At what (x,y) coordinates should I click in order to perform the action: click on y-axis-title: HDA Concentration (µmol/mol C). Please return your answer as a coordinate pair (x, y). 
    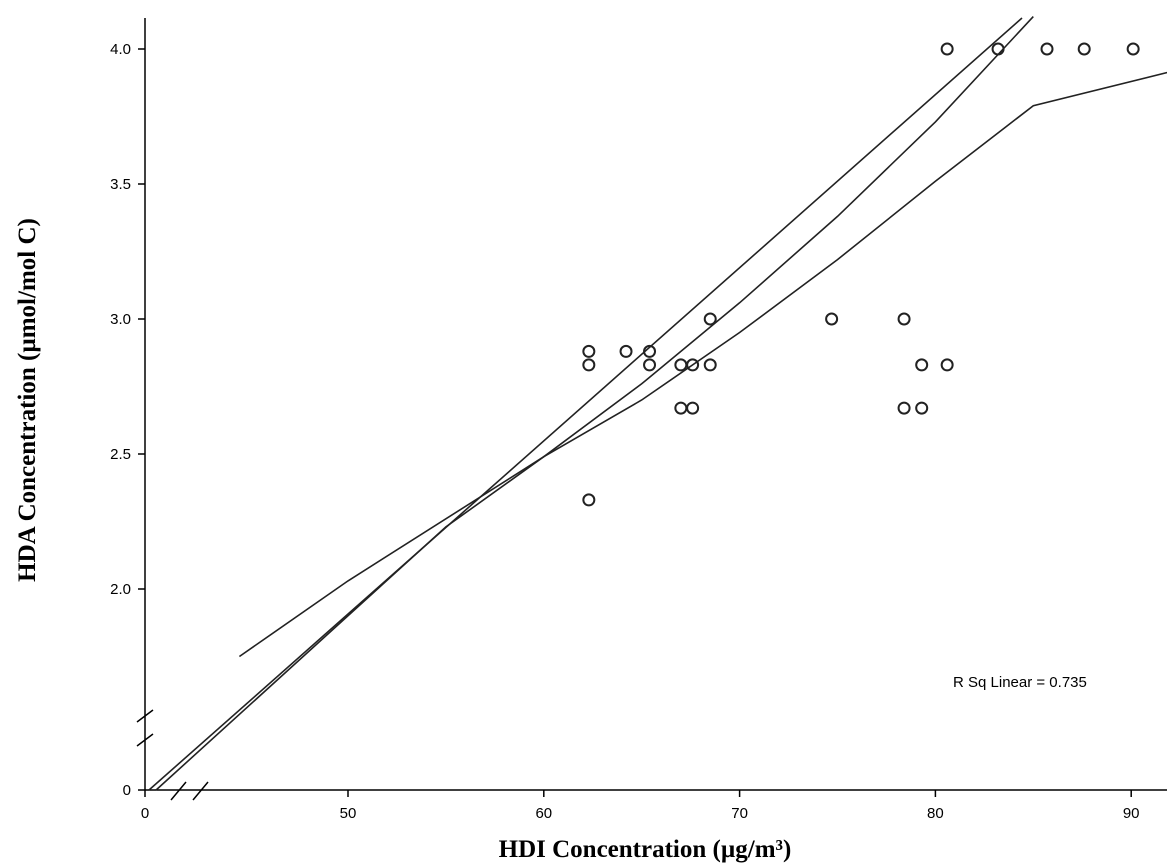
    Looking at the image, I should click on (27, 400).